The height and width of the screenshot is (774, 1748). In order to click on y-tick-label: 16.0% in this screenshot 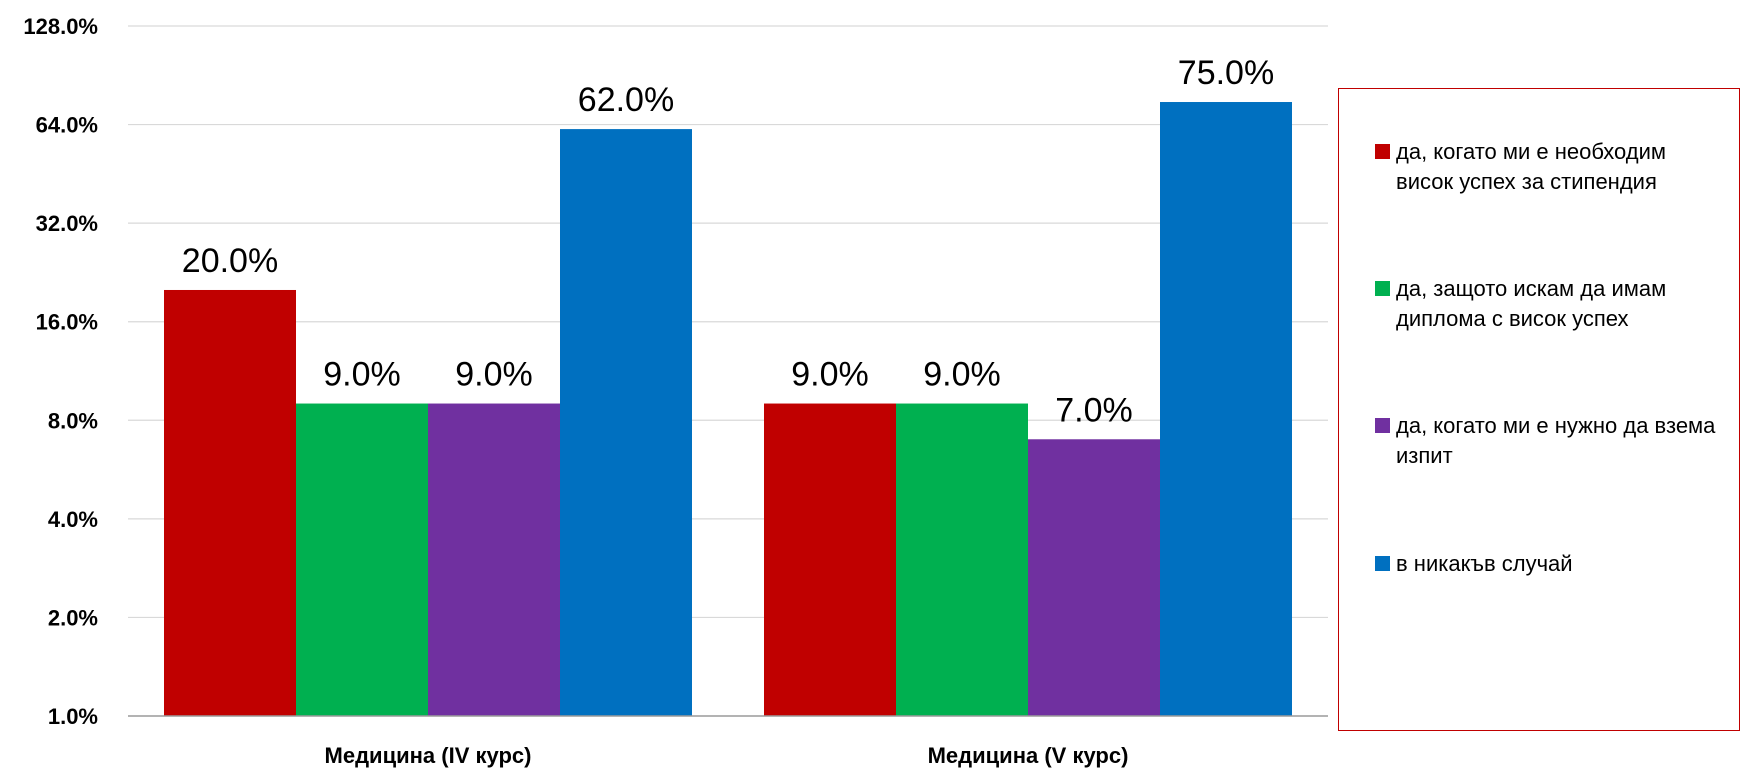, I will do `click(67, 322)`.